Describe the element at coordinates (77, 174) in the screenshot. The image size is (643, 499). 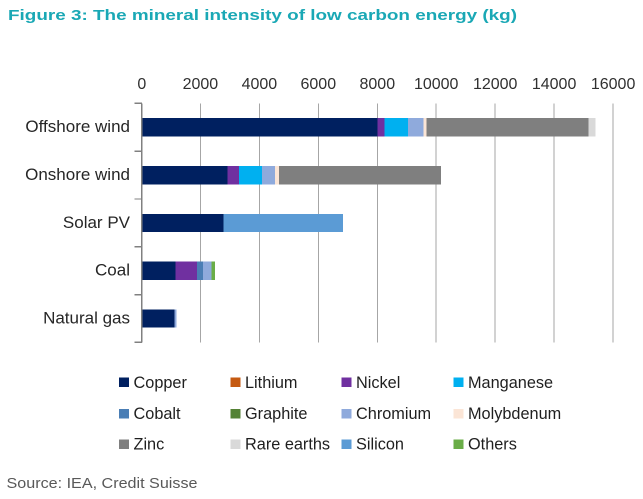
I see `svg-text: Onshore wind` at that location.